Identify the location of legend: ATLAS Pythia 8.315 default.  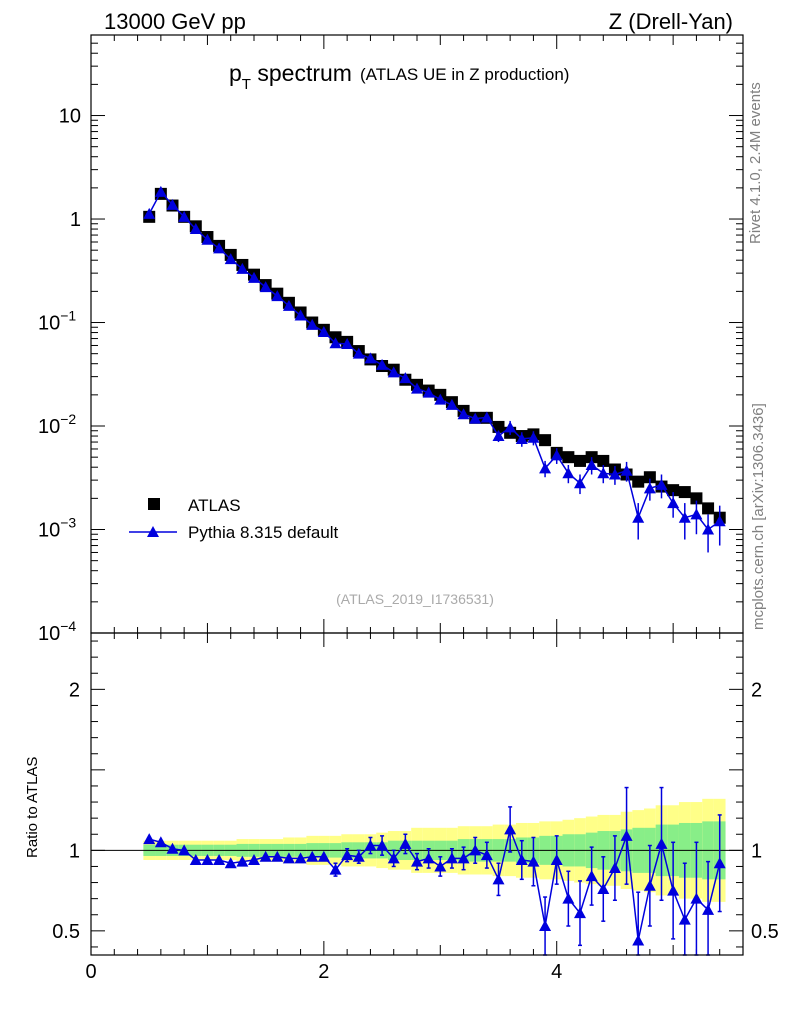
(234, 519).